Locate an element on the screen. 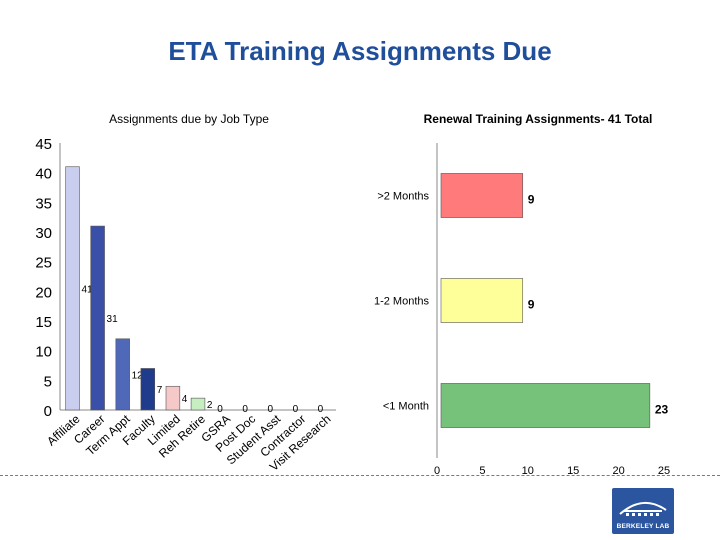  chart2-title: Renewal Training Assignments- 41 Total is located at coordinates (538, 119).